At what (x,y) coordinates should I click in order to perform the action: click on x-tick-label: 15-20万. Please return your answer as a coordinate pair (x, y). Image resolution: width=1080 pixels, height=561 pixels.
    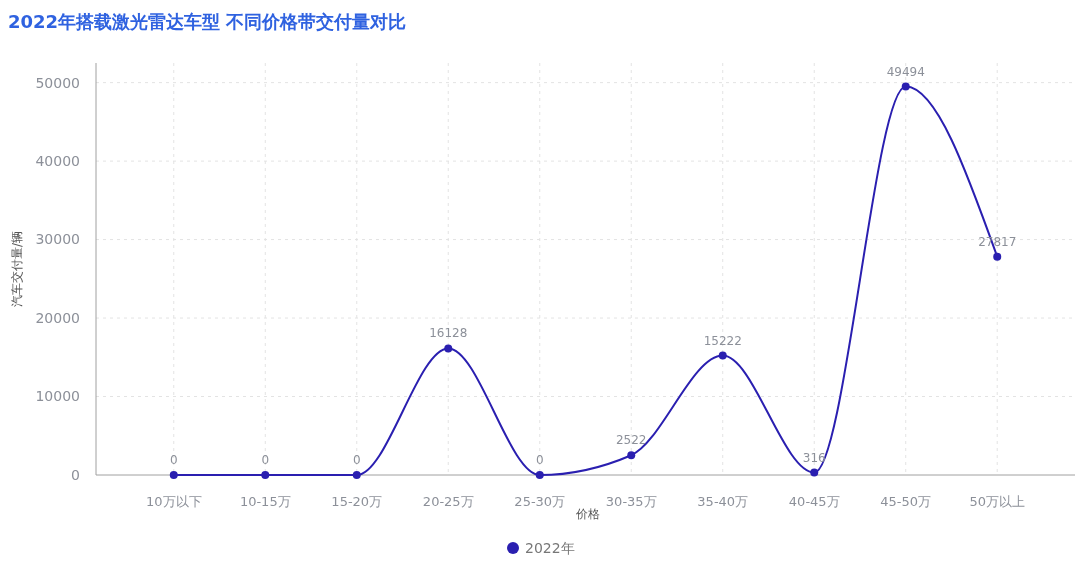
    Looking at the image, I should click on (357, 501).